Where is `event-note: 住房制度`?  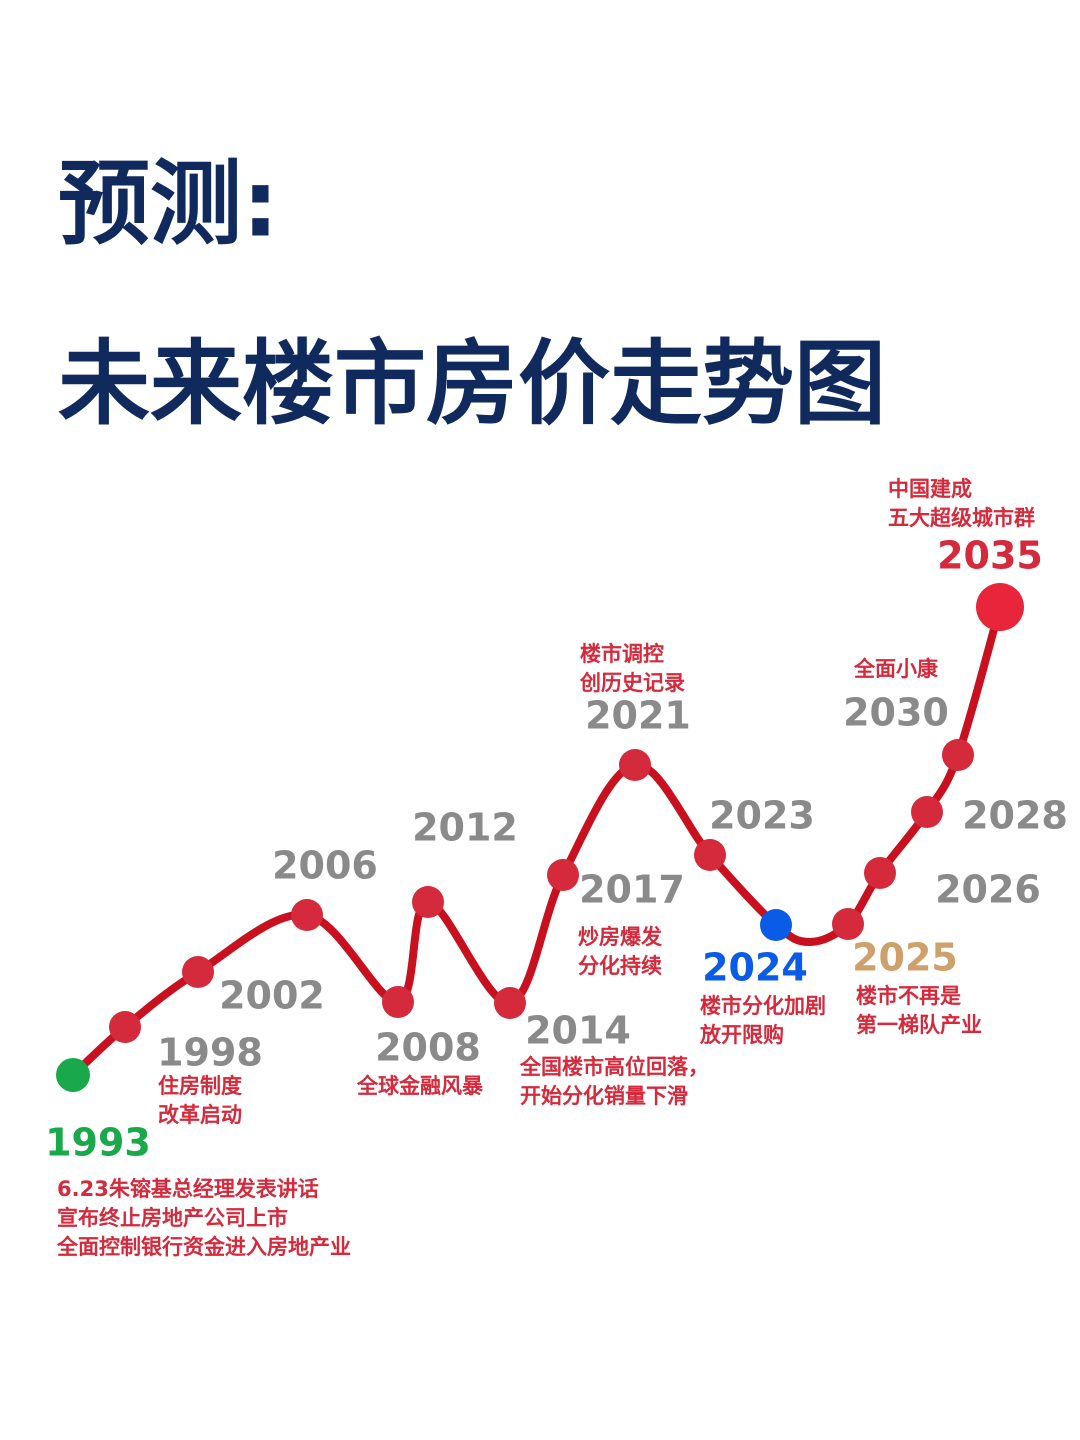 event-note: 住房制度 is located at coordinates (200, 1086).